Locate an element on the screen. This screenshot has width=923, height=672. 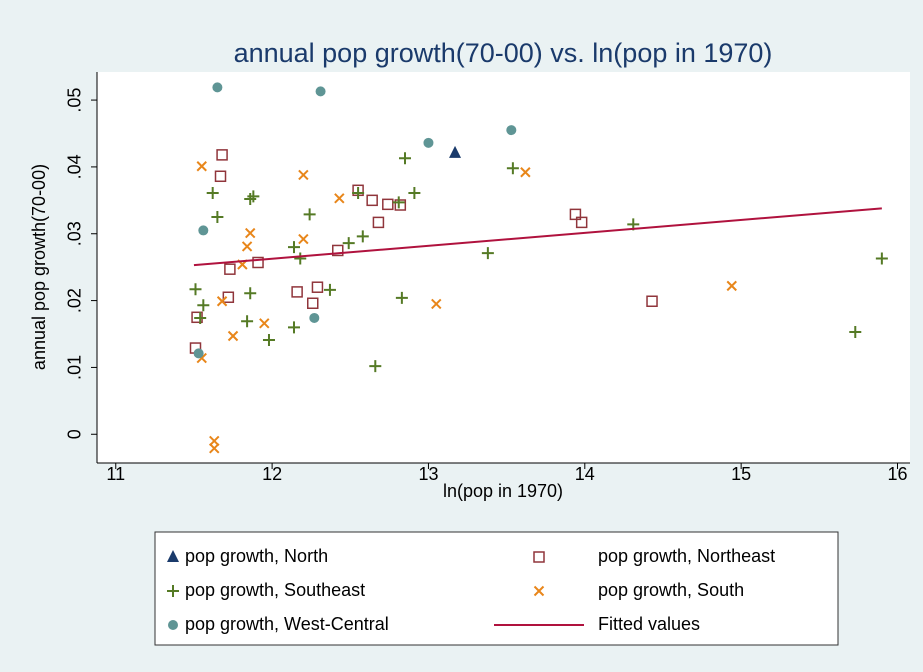
legend-label: pop growth, West-Central is located at coordinates (287, 624).